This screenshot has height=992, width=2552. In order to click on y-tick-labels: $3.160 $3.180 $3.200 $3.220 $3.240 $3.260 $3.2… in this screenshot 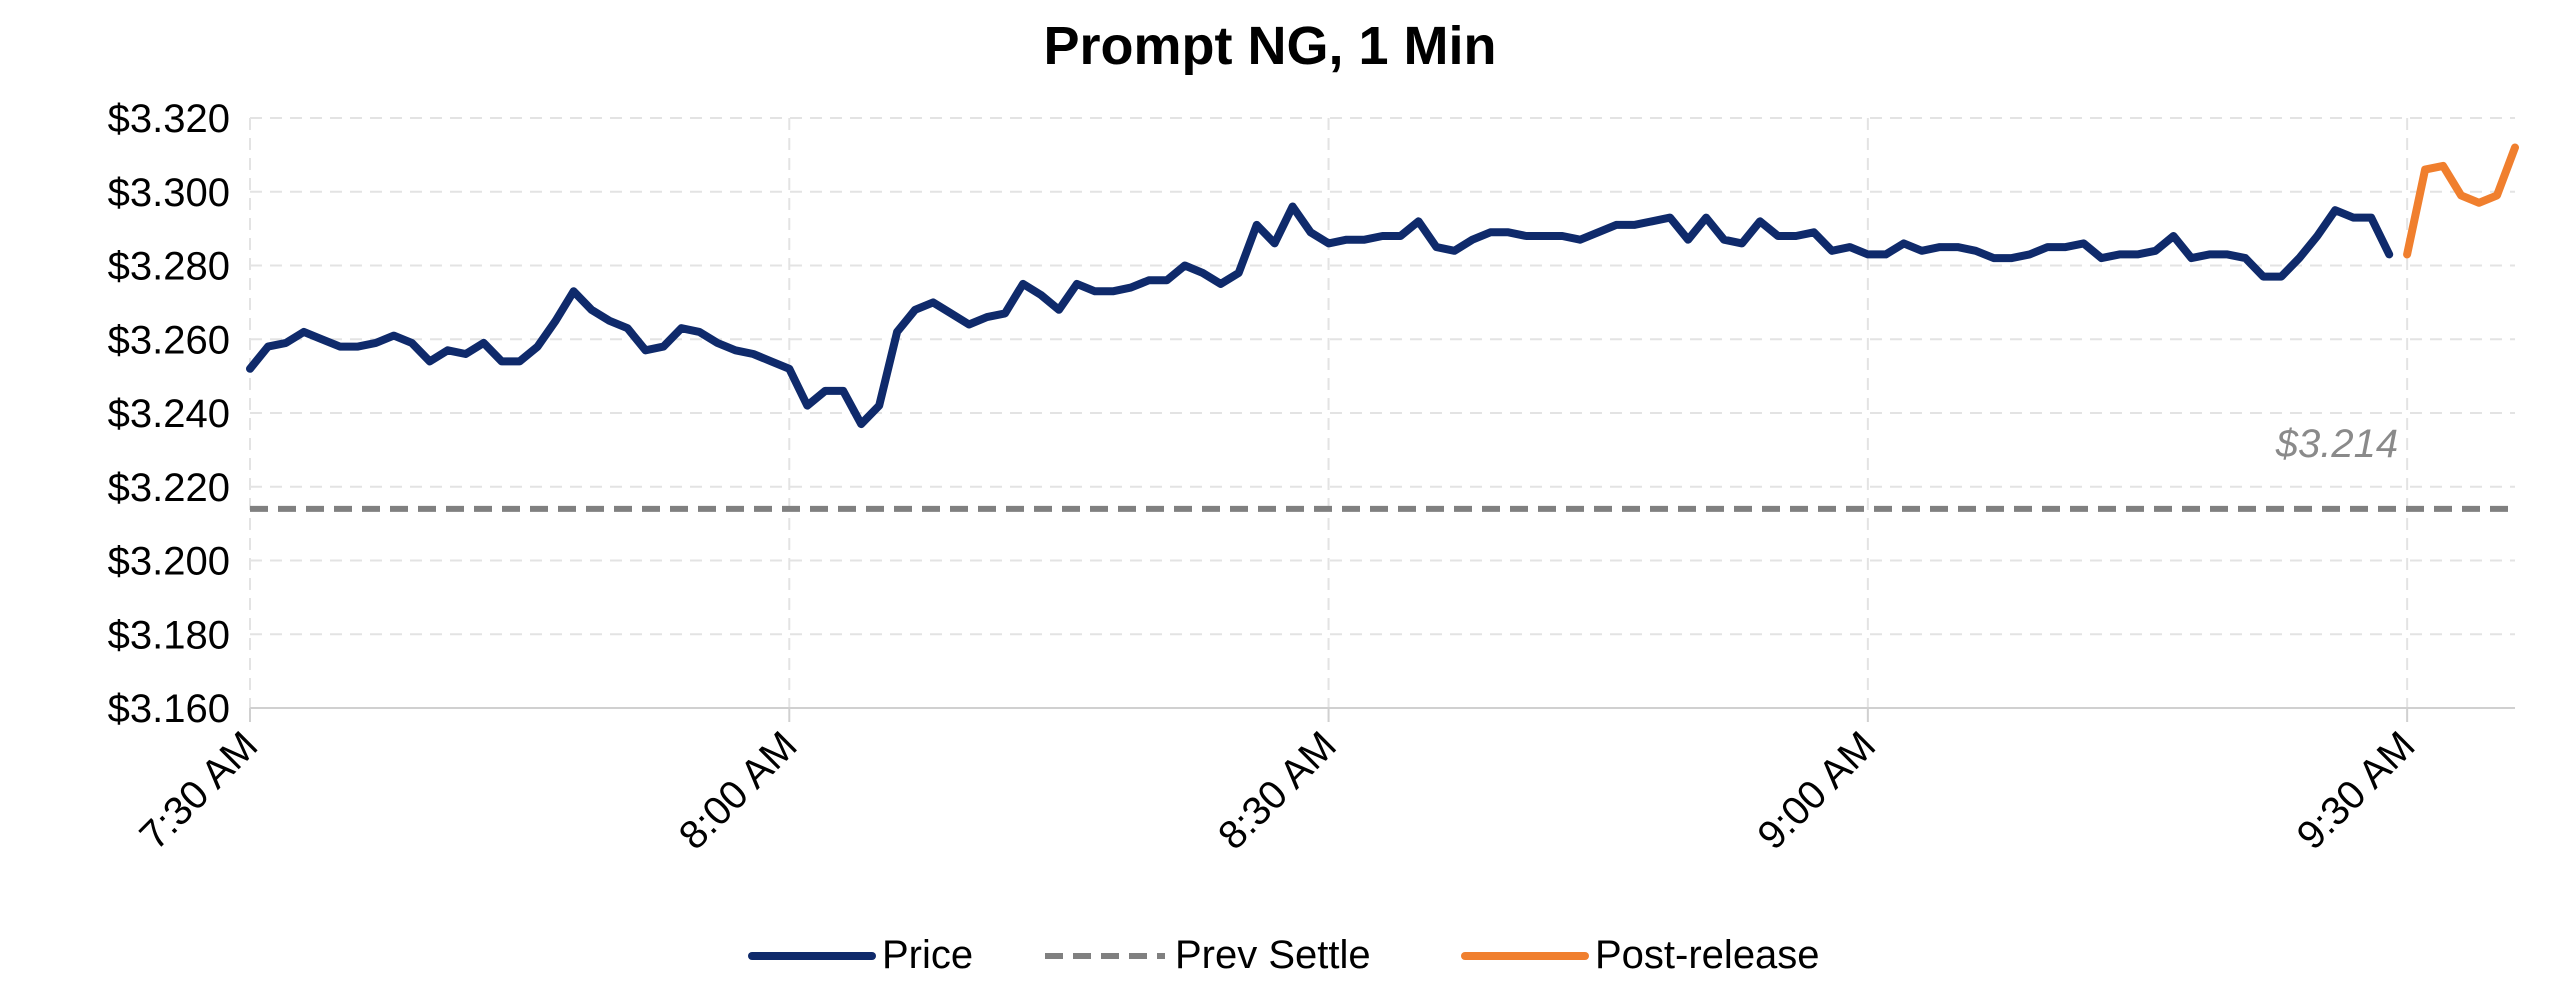, I will do `click(169, 414)`.